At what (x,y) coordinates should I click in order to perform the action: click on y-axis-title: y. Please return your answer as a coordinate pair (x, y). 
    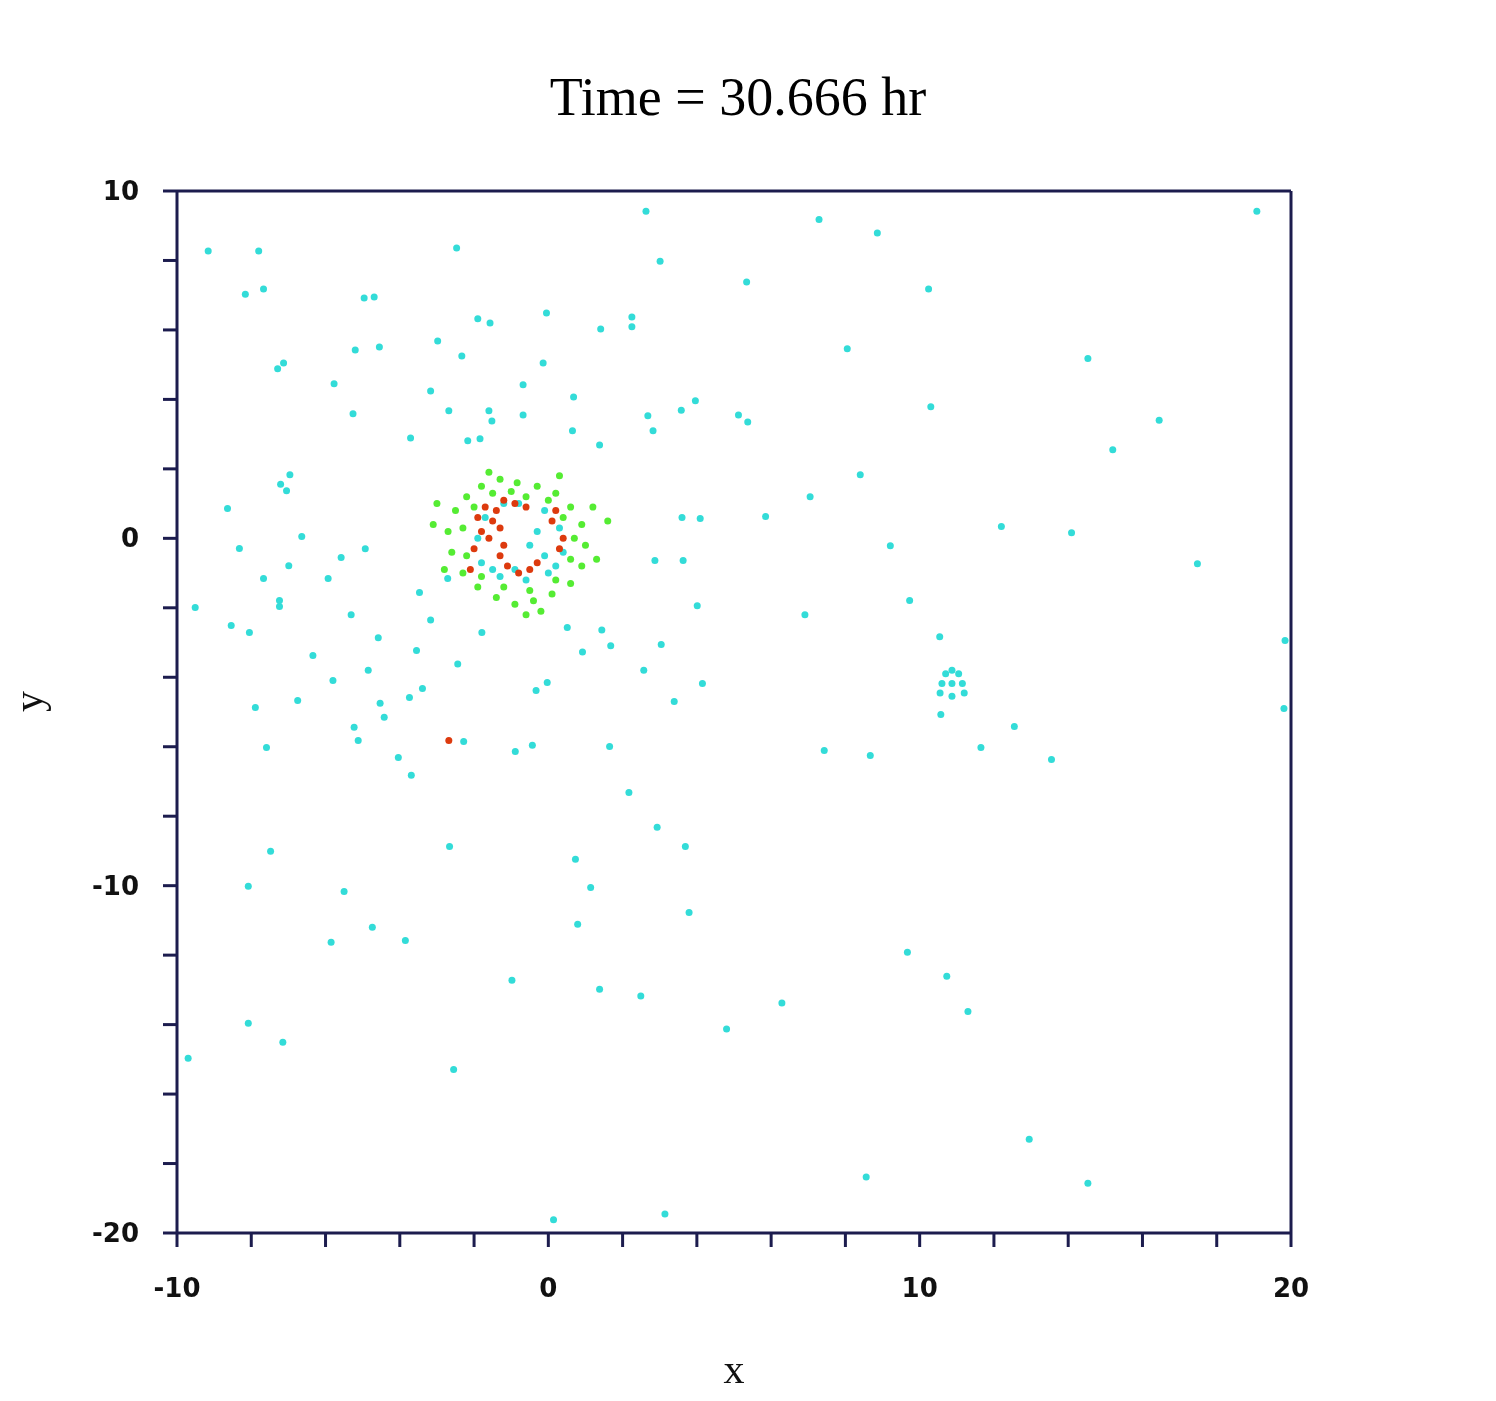
    Looking at the image, I should click on (27, 701).